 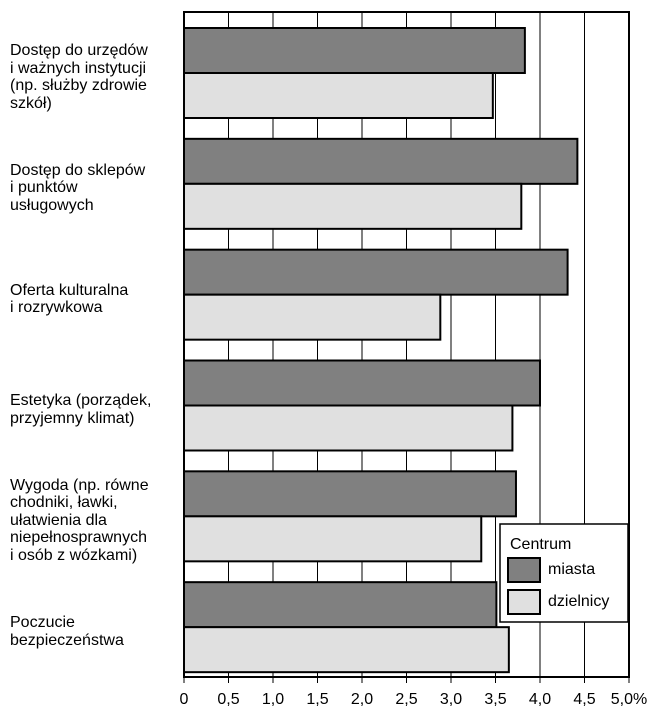 What do you see at coordinates (362, 699) in the screenshot?
I see `x-tick-label: 2,0` at bounding box center [362, 699].